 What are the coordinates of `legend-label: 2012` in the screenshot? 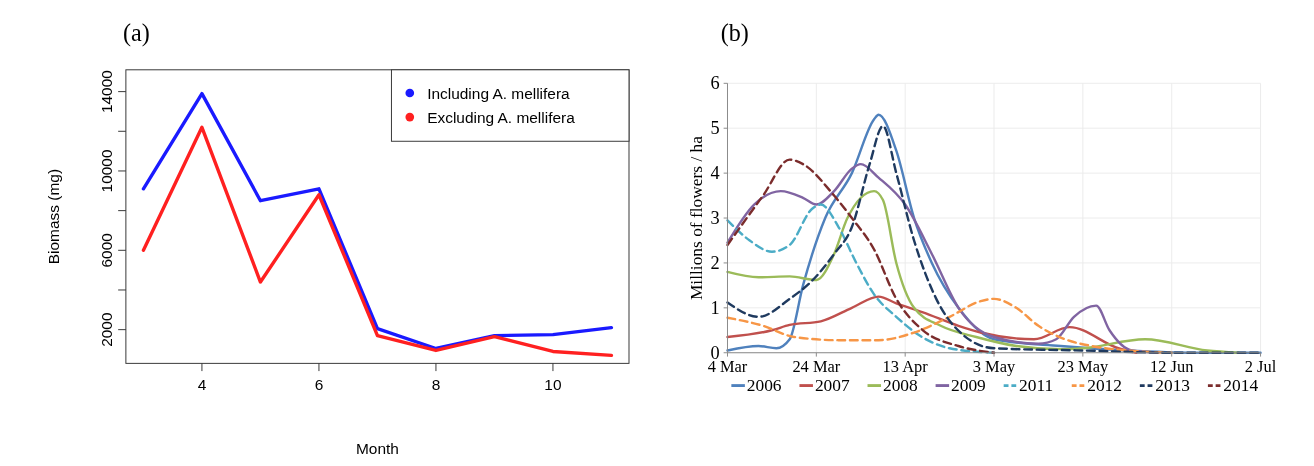 It's located at (1104, 386).